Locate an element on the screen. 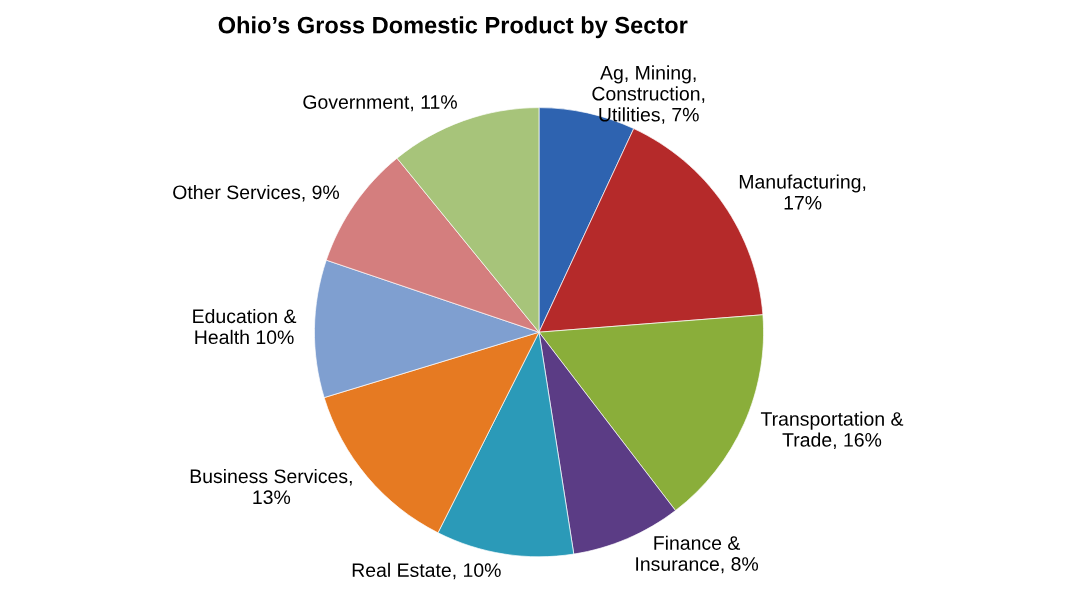 The image size is (1078, 604). slice-label: Government, 11% is located at coordinates (380, 103).